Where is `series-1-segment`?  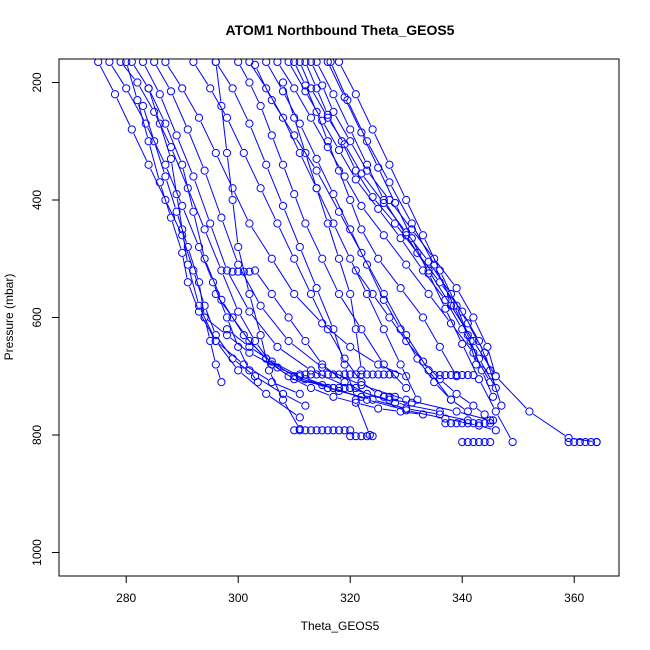
series-1-segment is located at coordinates (229, 291).